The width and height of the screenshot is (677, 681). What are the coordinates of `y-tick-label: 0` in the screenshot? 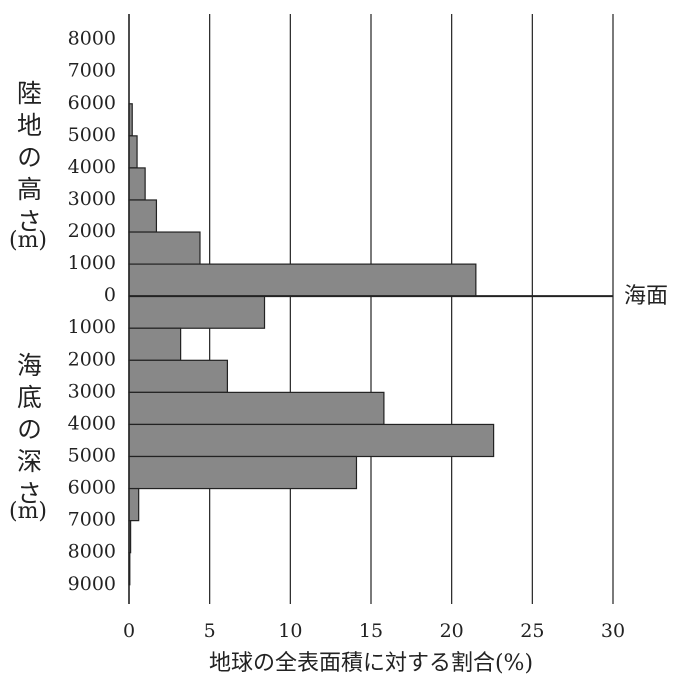 It's located at (110, 295).